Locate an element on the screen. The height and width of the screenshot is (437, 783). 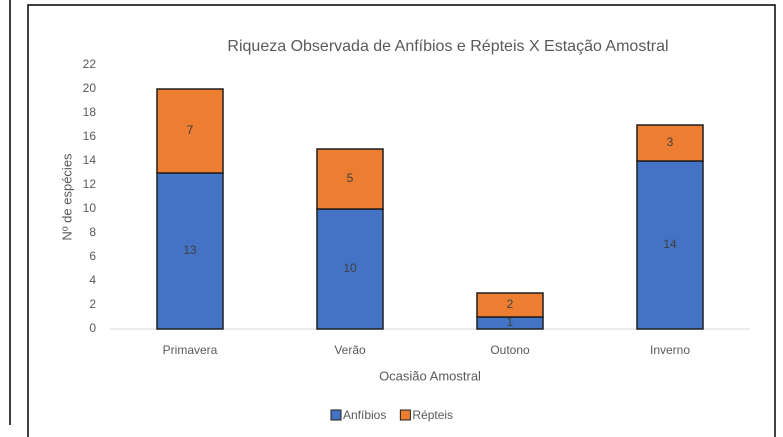
data-label: 5 is located at coordinates (350, 178).